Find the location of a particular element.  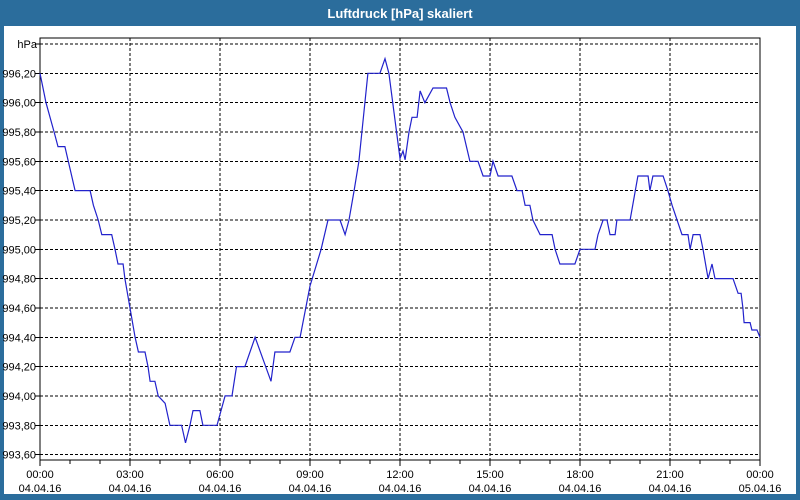

y-tick-label: 995,80 is located at coordinates (19, 133).